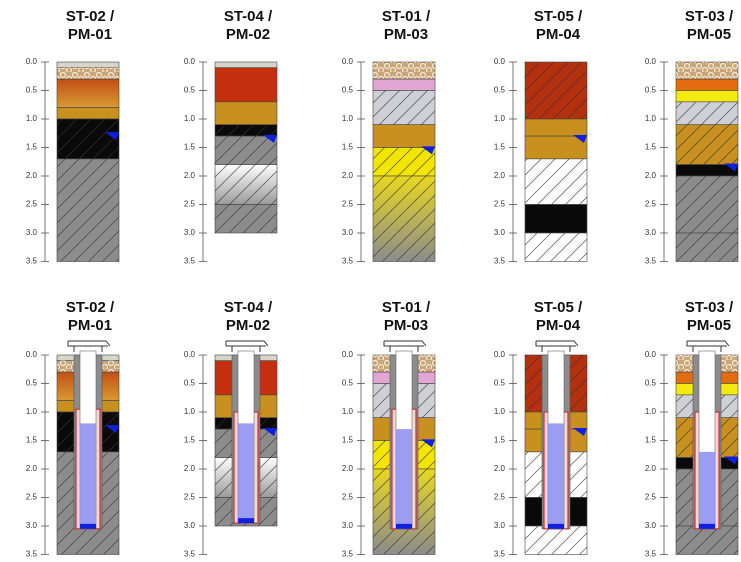  Describe the element at coordinates (709, 325) in the screenshot. I see `log-title: PM-05` at that location.